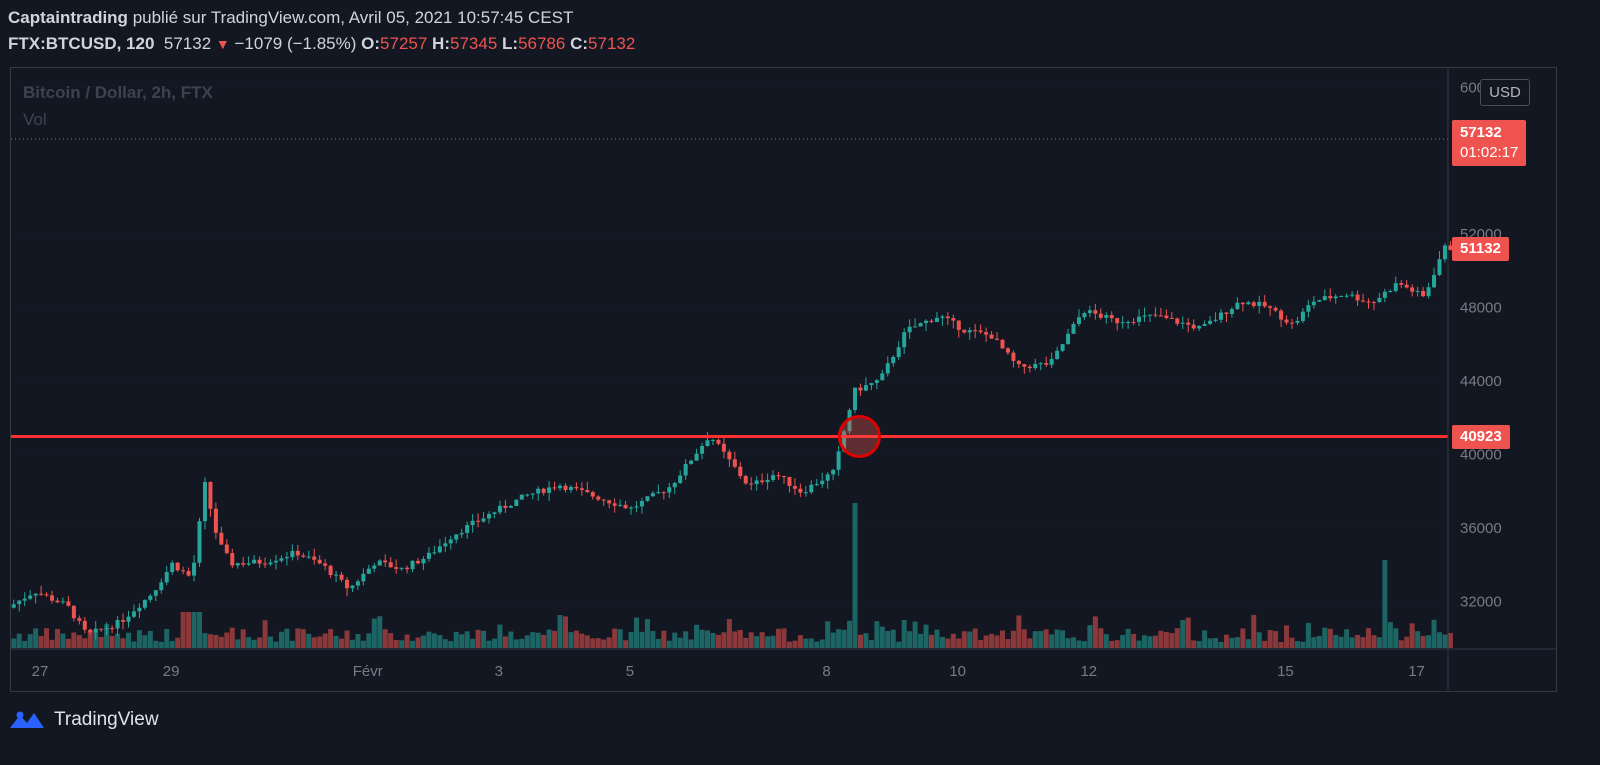 This screenshot has width=1600, height=765. I want to click on author-name: Captaintrading, so click(68, 17).